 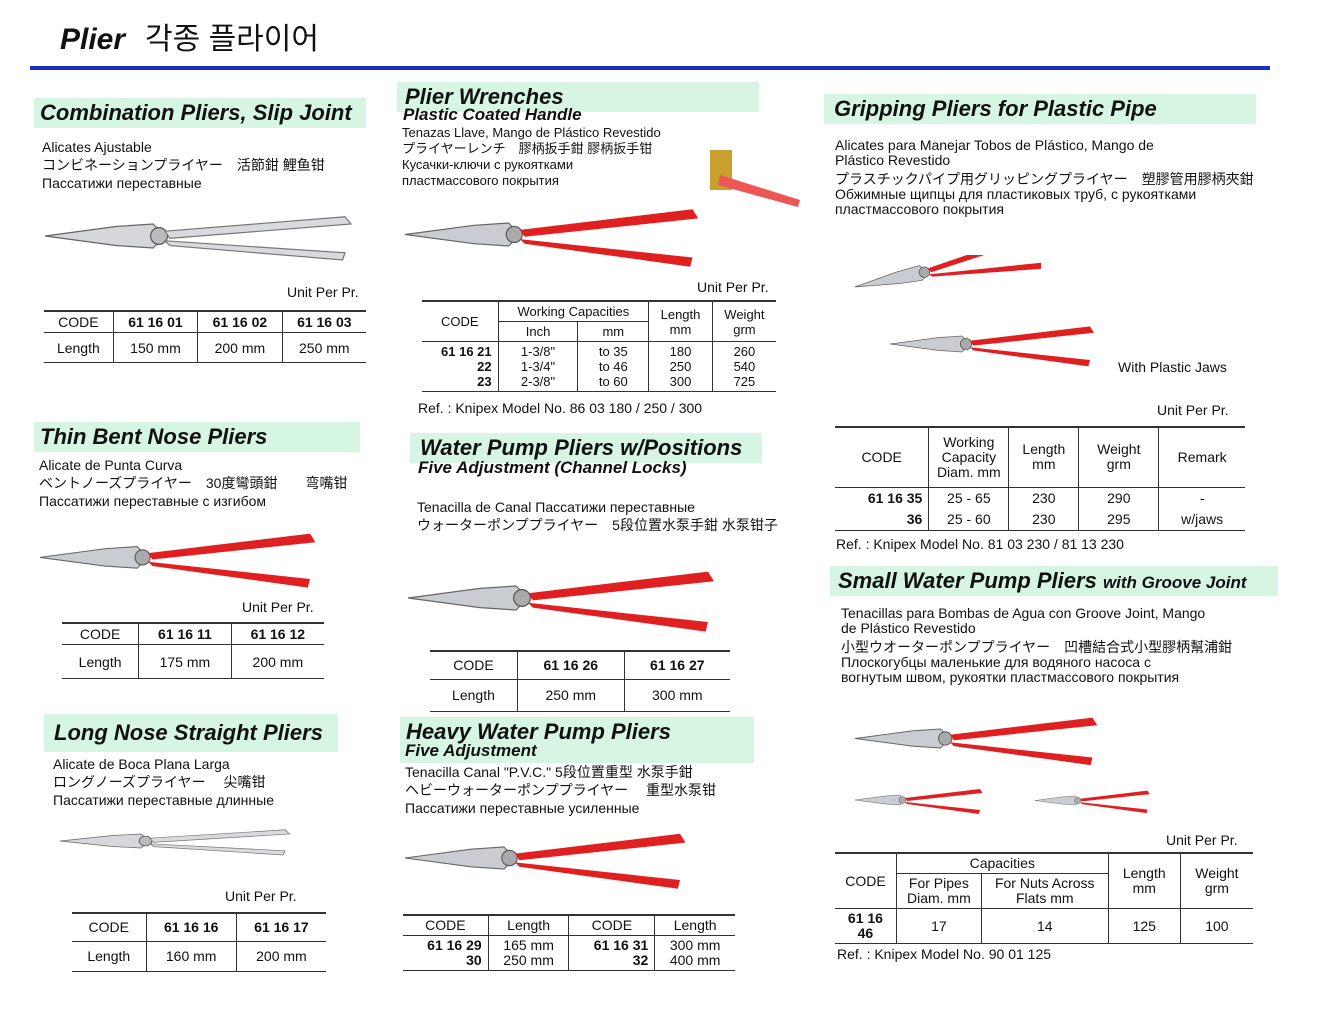 I want to click on desc-line: プライヤーレンチ 膠柄扳手鉗 膠柄扳手钳, so click(x=527, y=148).